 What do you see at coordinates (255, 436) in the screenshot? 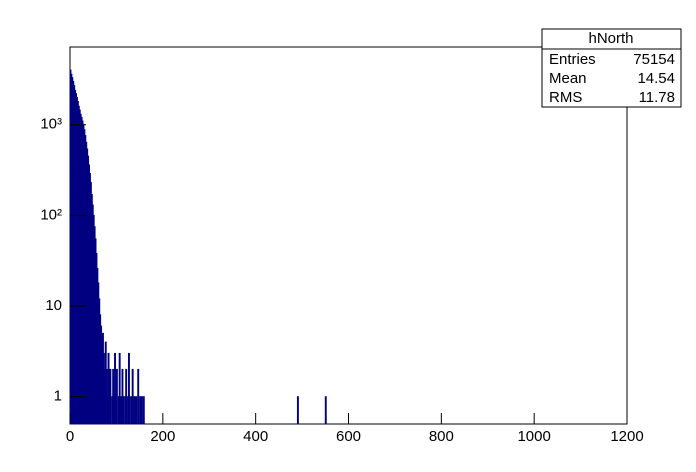
I see `x-tick-label: 400` at bounding box center [255, 436].